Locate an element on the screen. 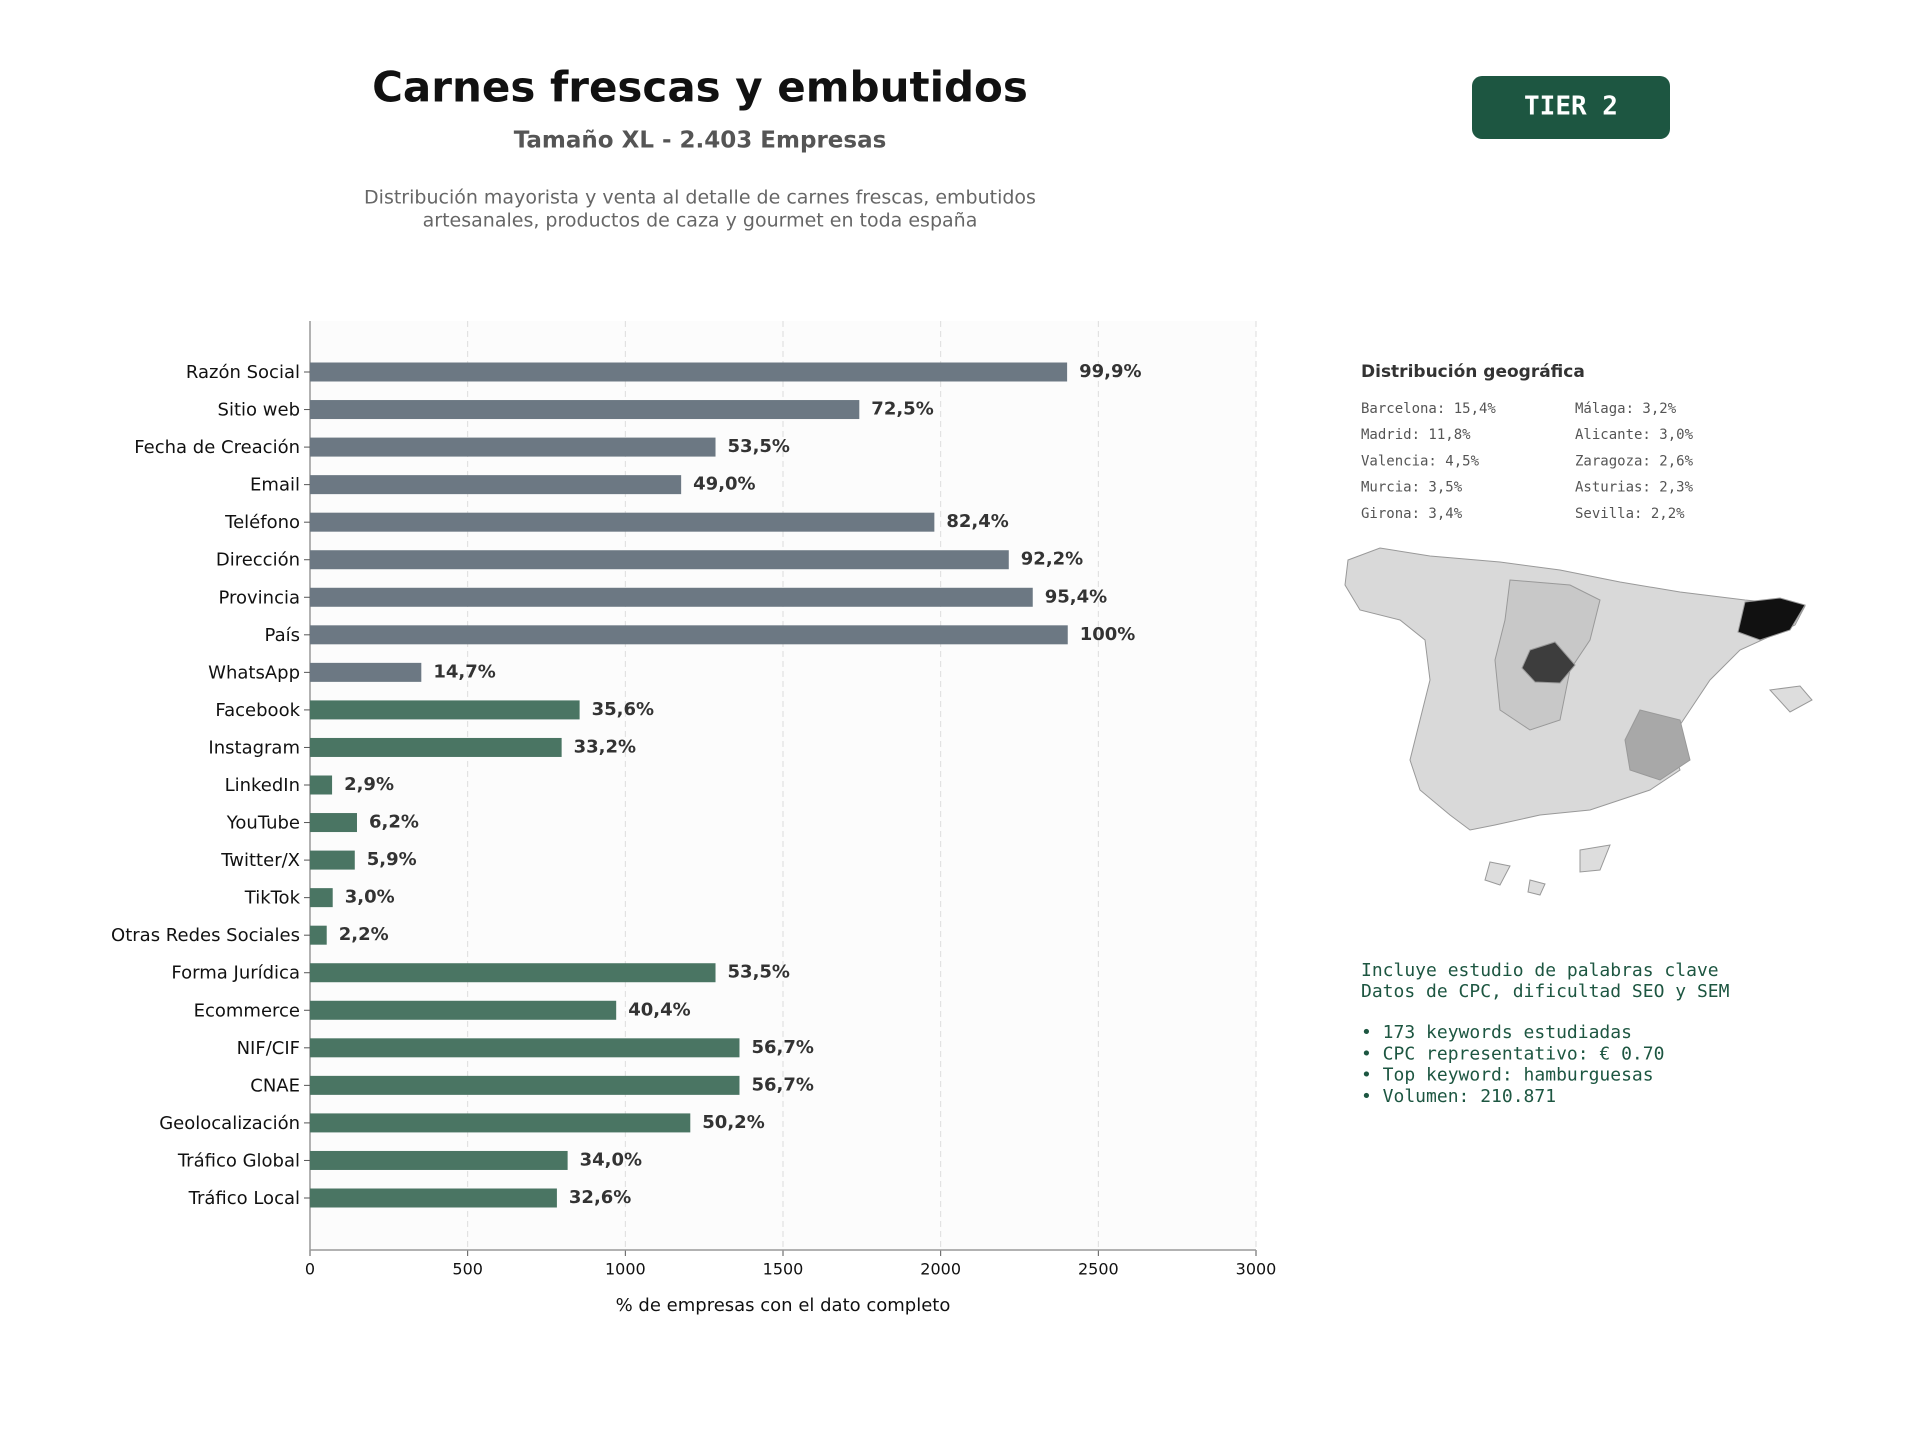 This screenshot has width=1920, height=1440. keyword-line: Incluye estudio de palabras clave is located at coordinates (1540, 970).